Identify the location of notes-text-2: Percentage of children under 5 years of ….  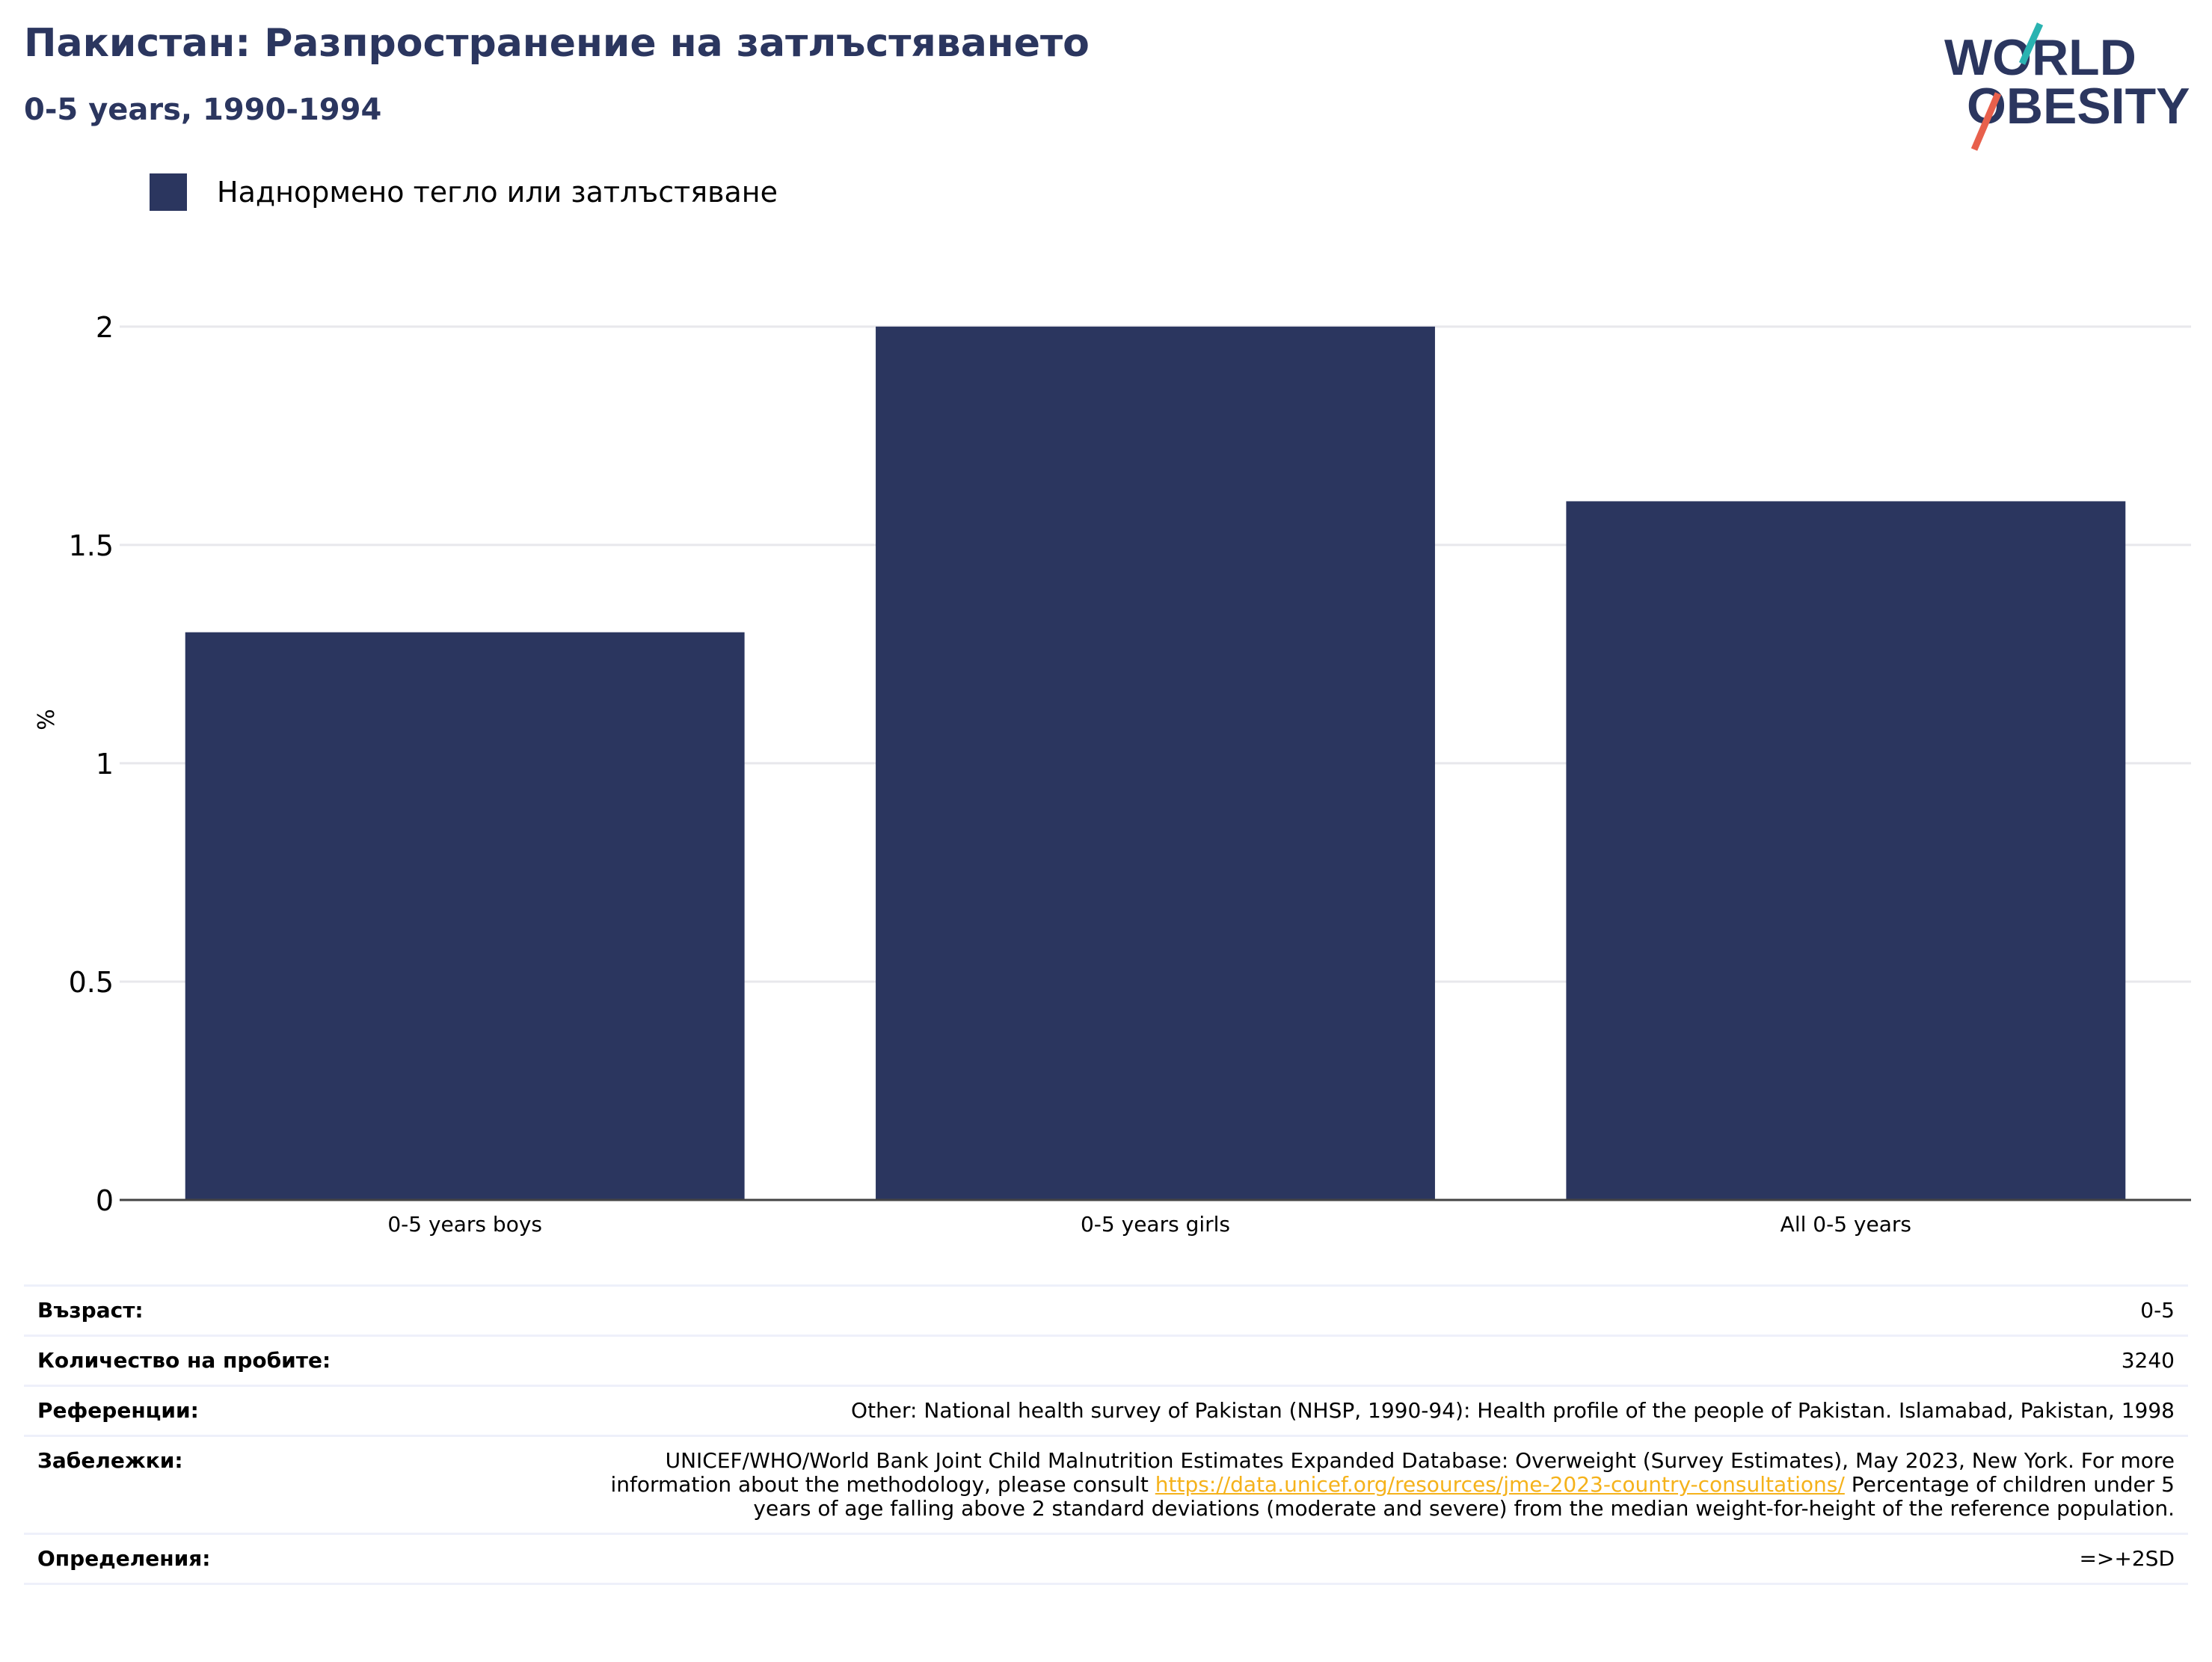
(1464, 1496).